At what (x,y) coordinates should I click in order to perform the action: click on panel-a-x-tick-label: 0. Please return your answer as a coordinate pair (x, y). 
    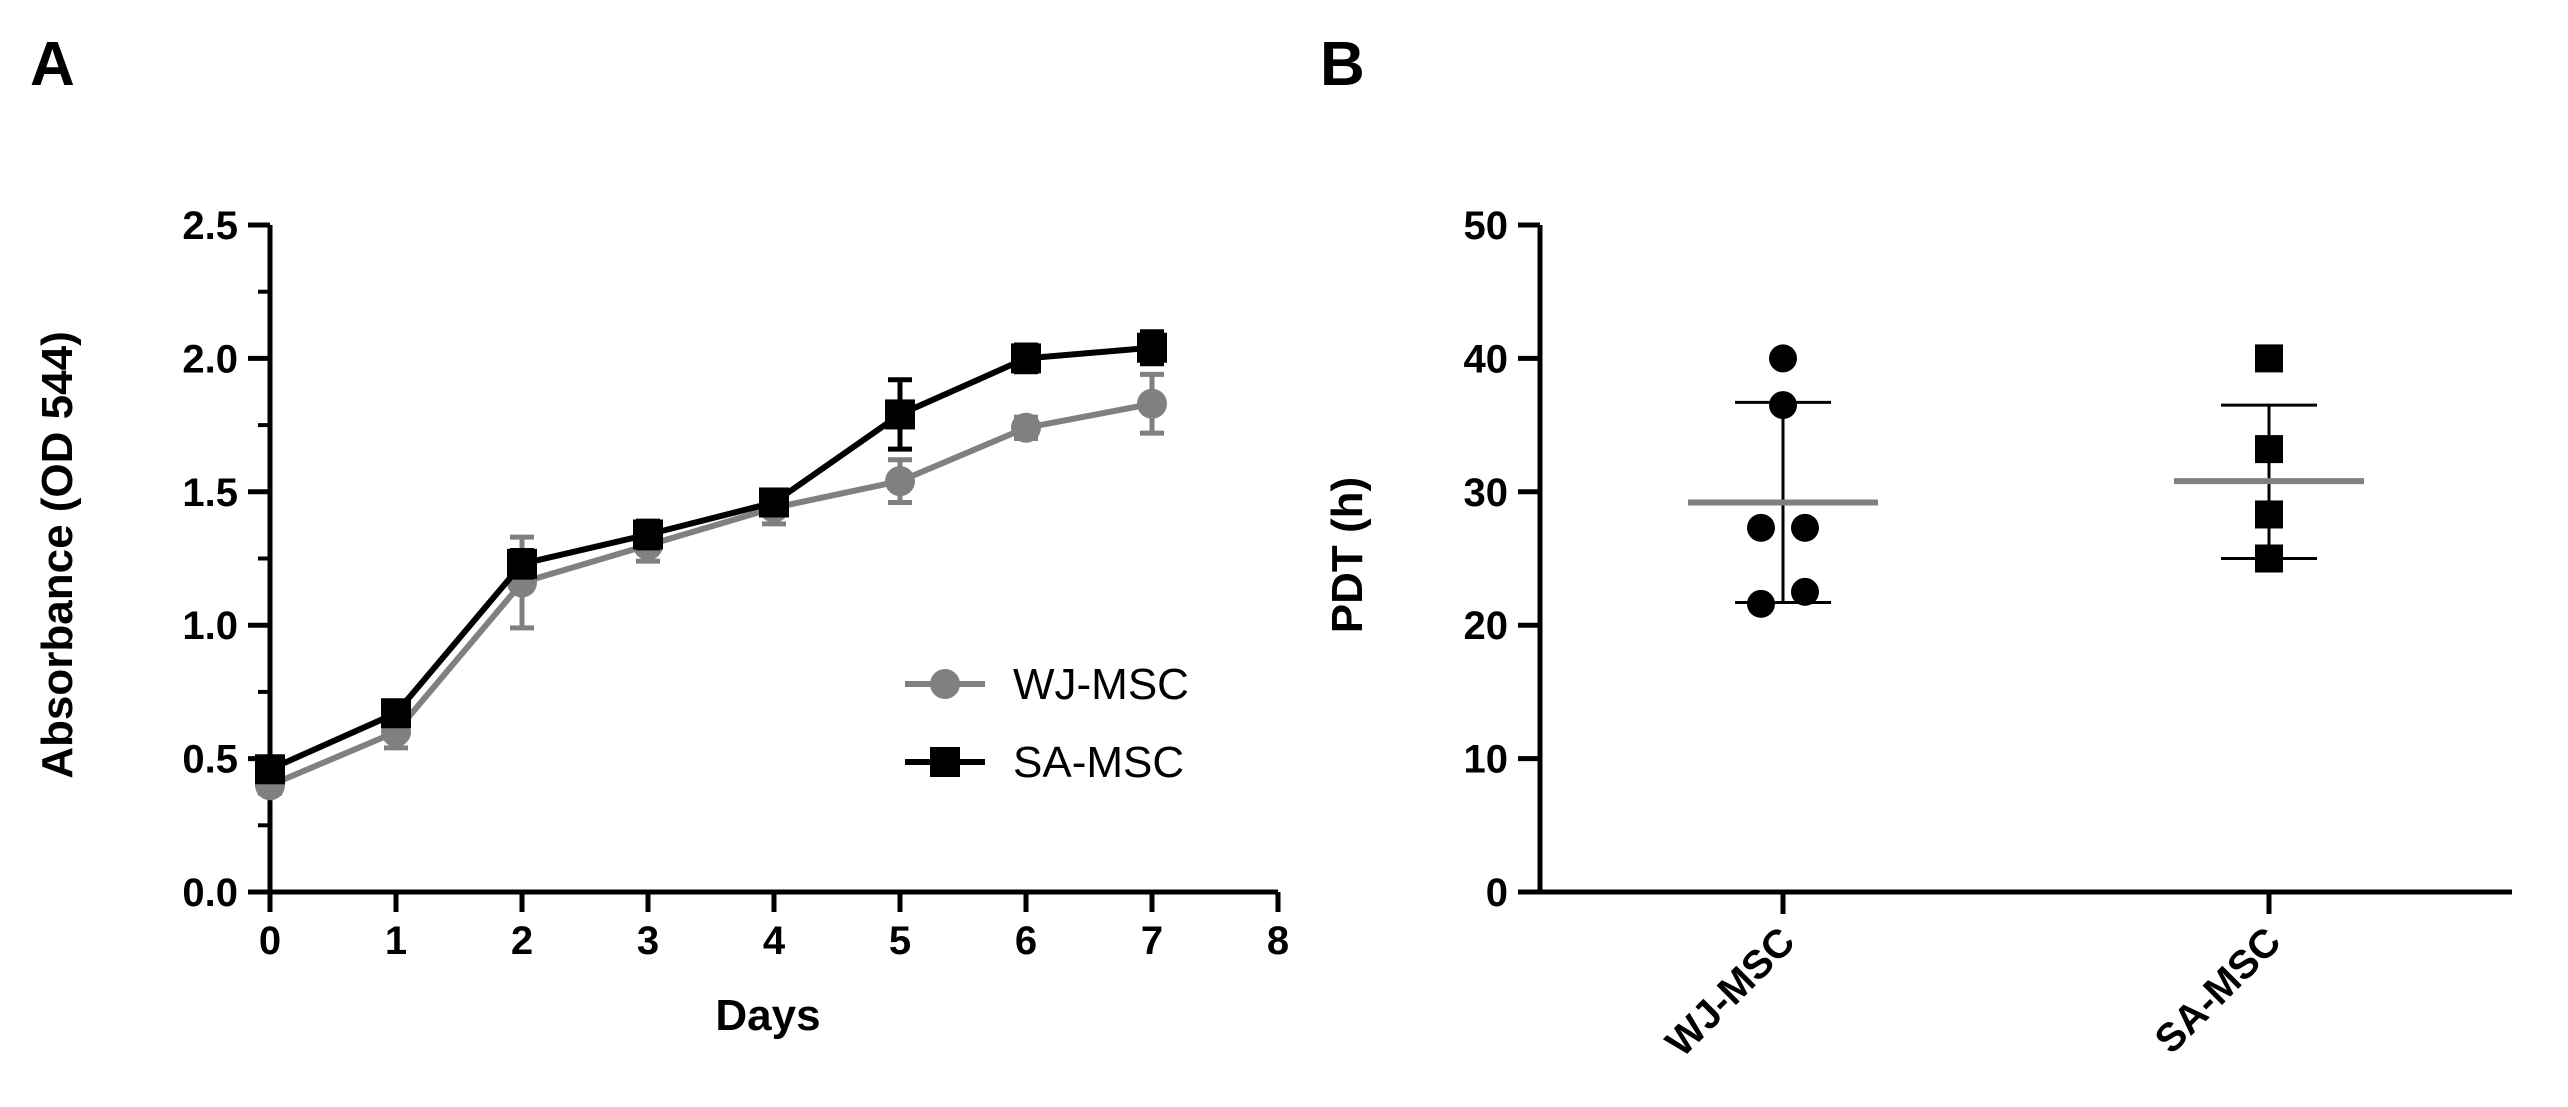
    Looking at the image, I should click on (270, 941).